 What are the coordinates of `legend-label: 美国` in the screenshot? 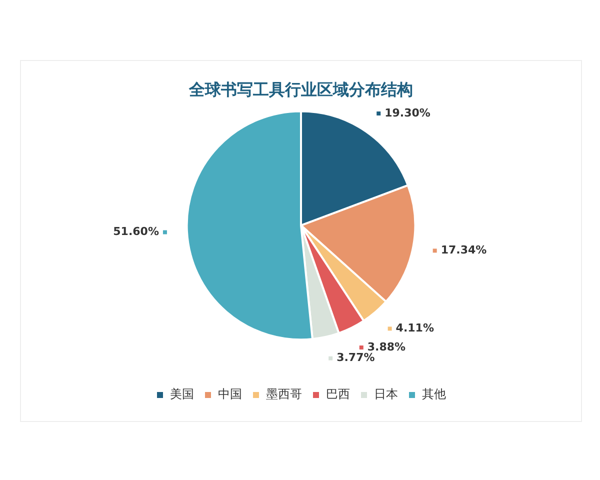 It's located at (182, 394).